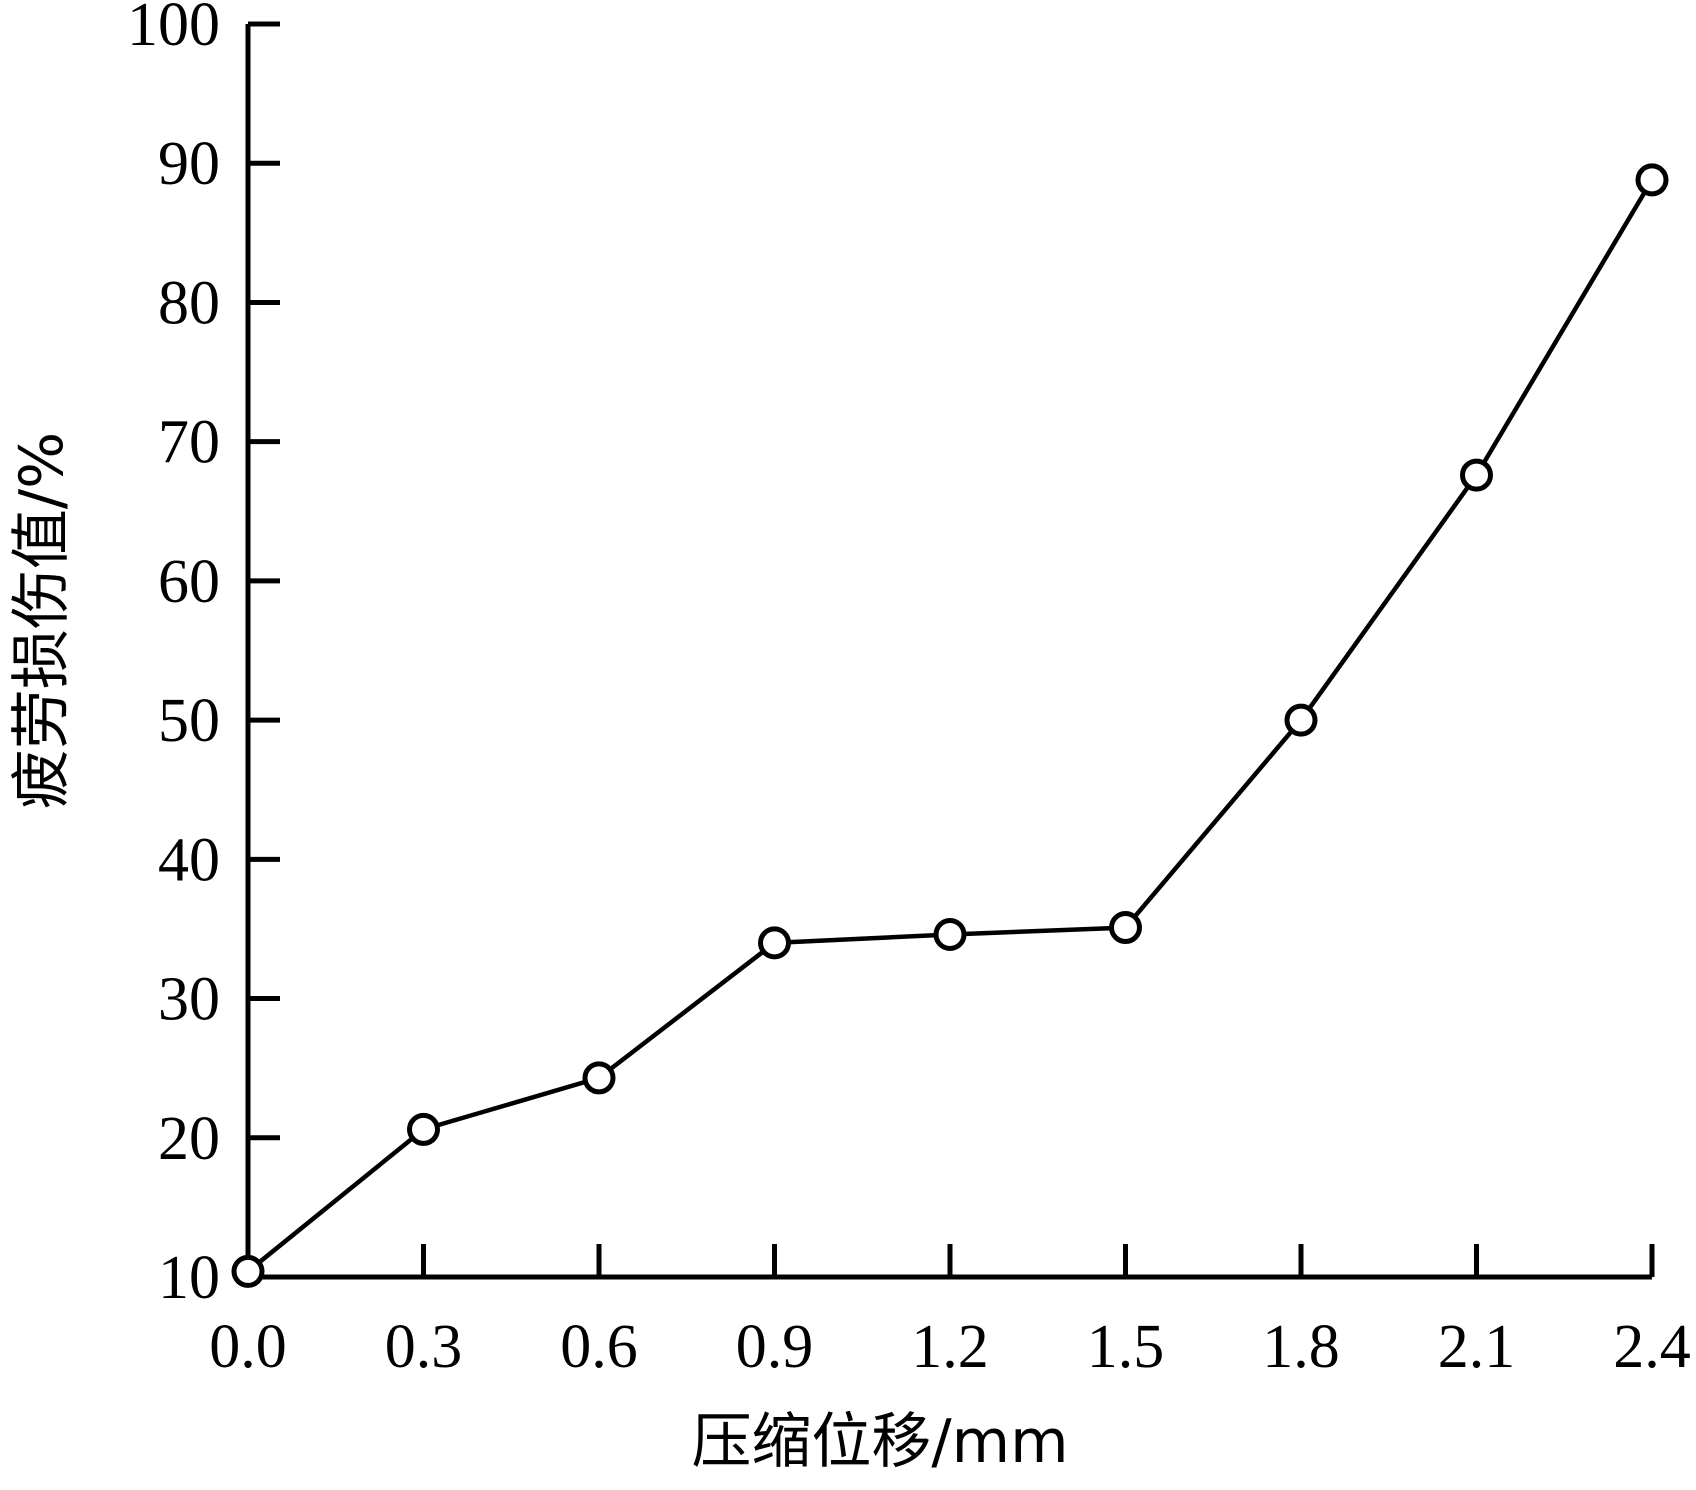  What do you see at coordinates (189, 1278) in the screenshot?
I see `y-tick-label: 10` at bounding box center [189, 1278].